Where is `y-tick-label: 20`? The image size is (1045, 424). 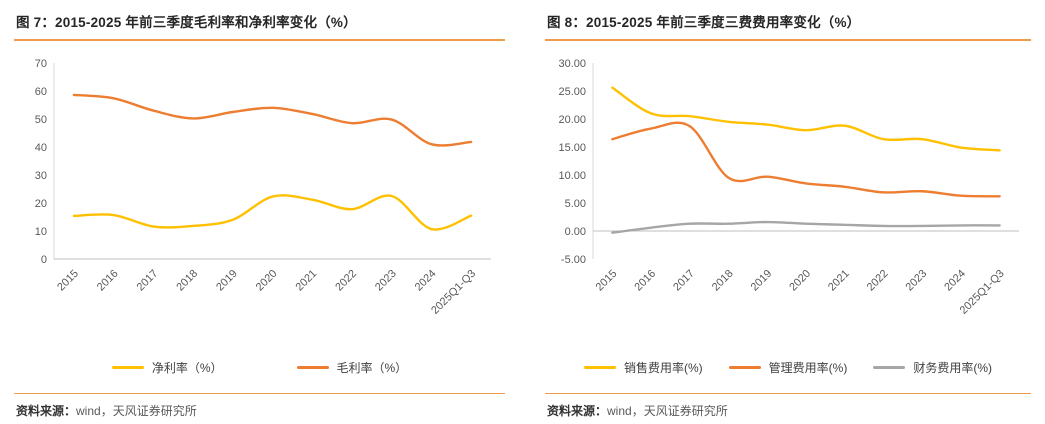 y-tick-label: 20 is located at coordinates (41, 204).